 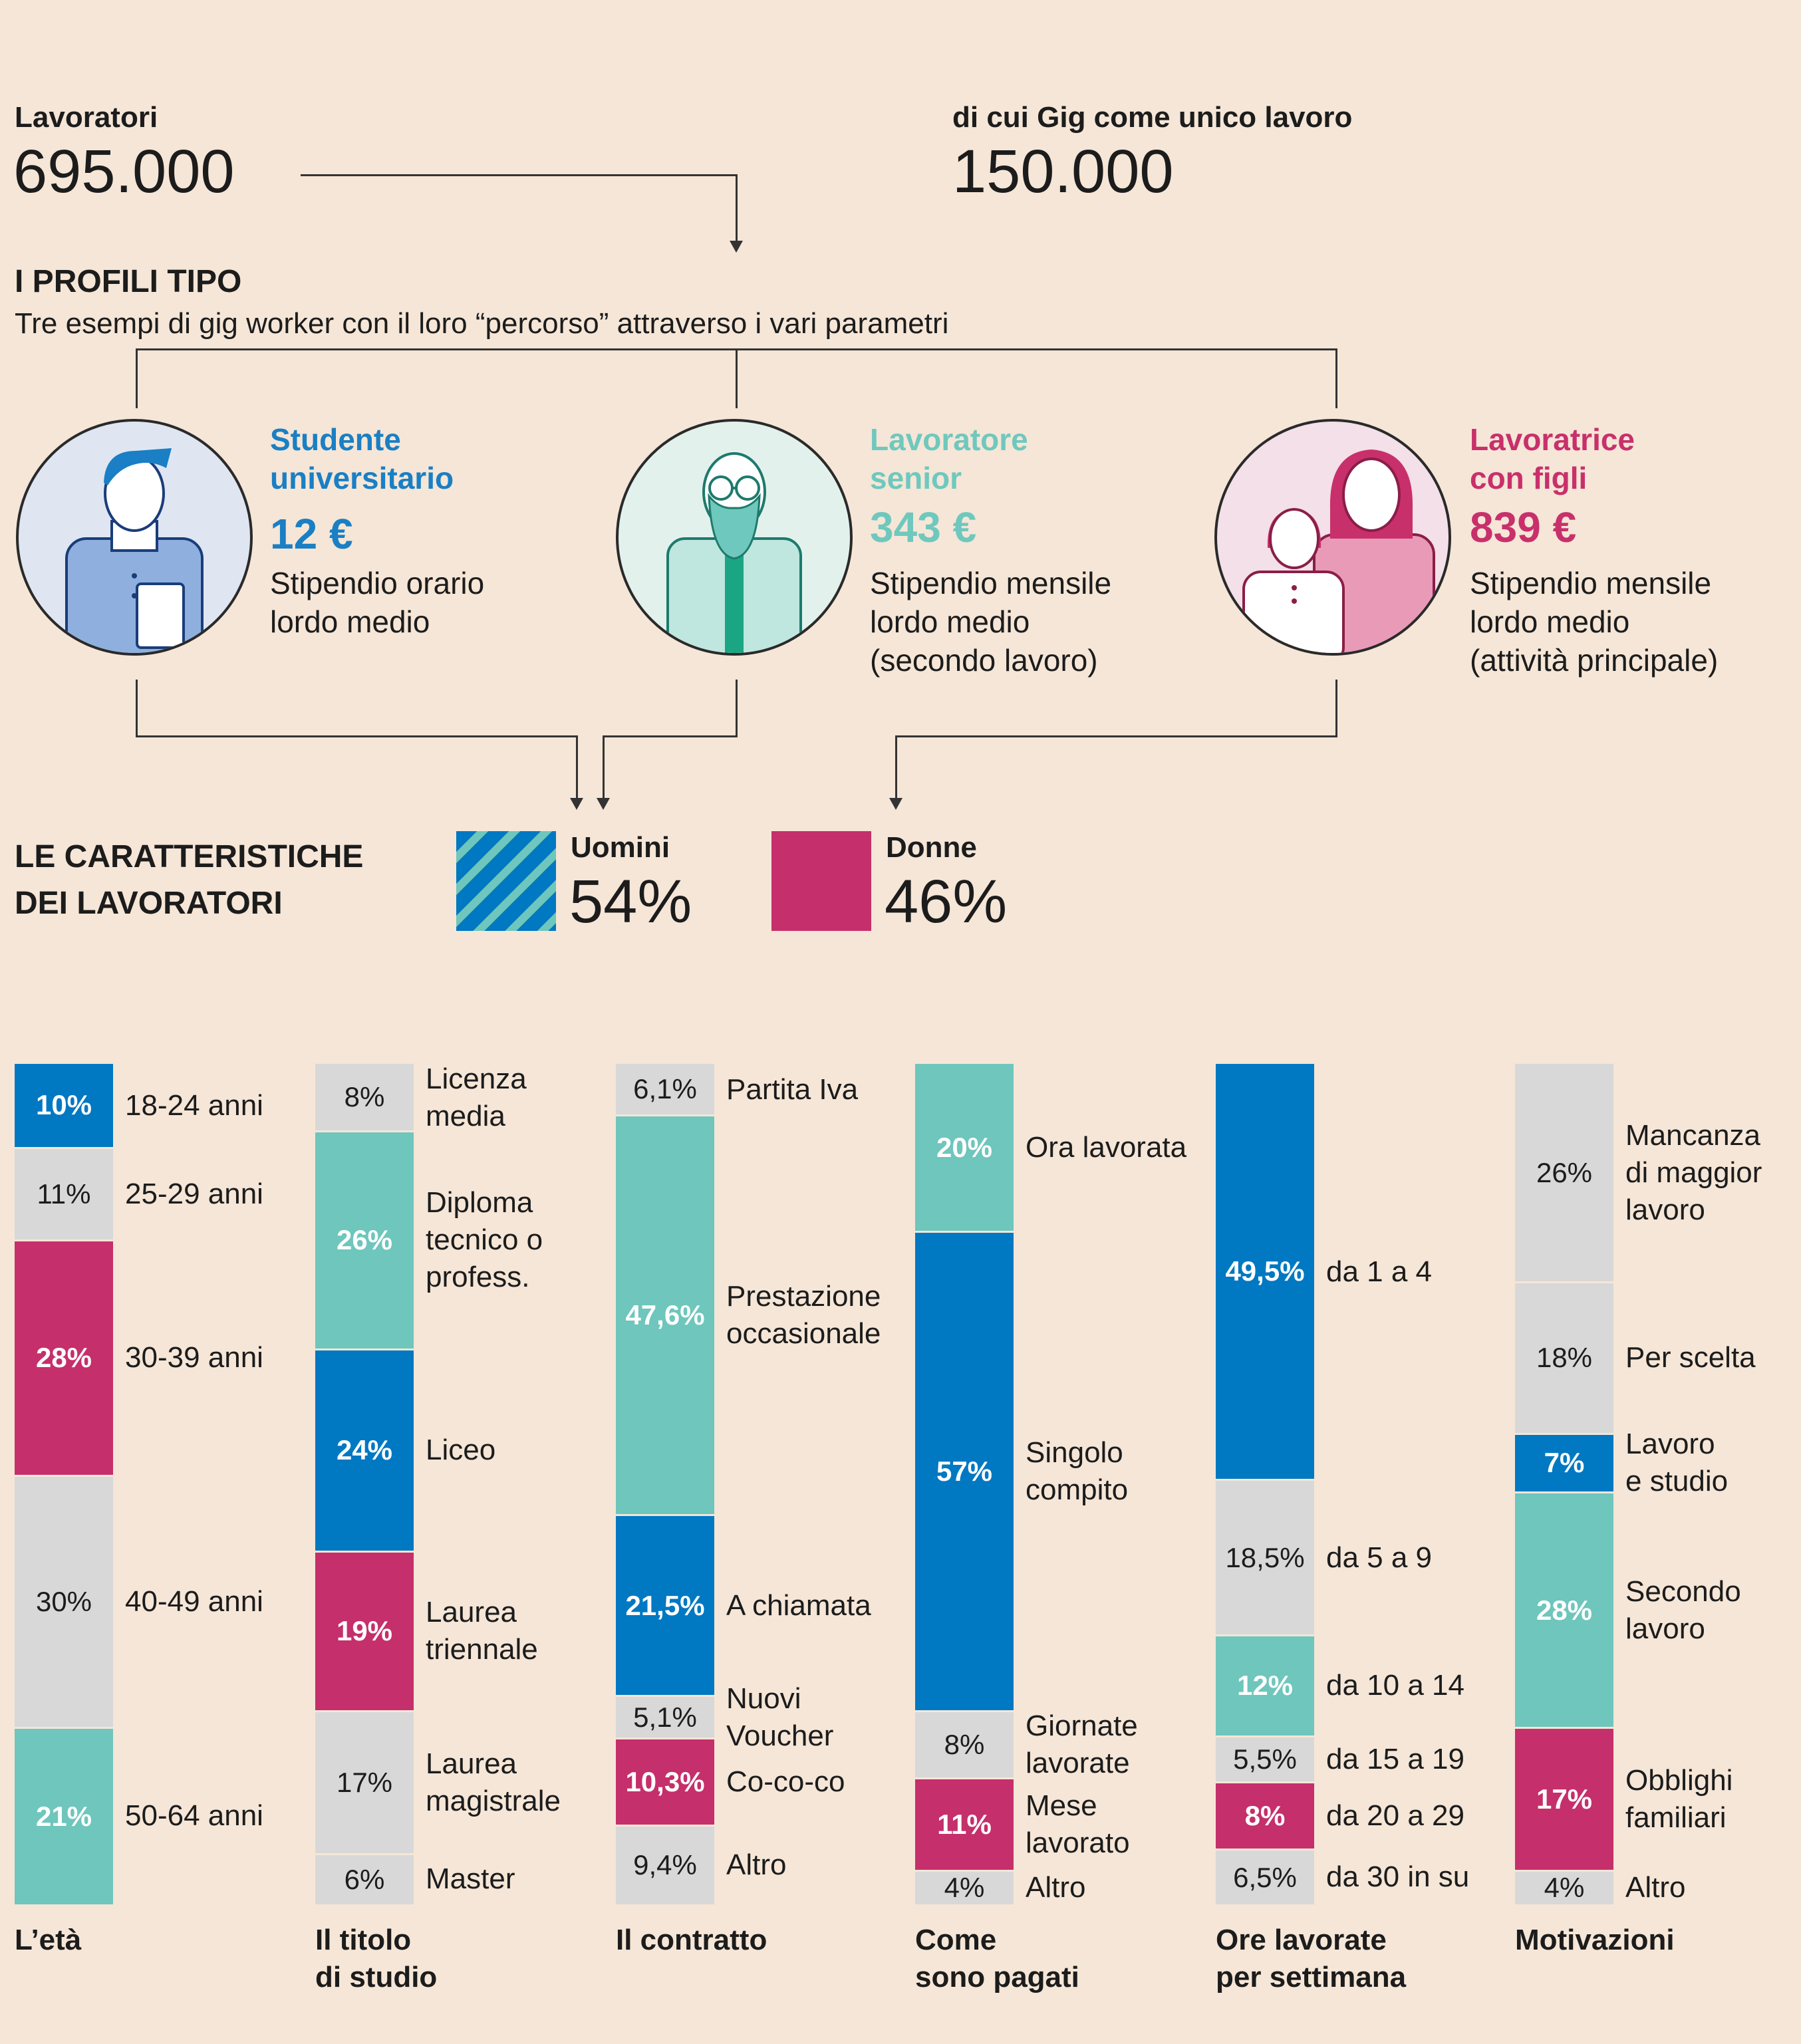 What do you see at coordinates (804, 1314) in the screenshot?
I see `segment-category-label: Prestazione occasionale` at bounding box center [804, 1314].